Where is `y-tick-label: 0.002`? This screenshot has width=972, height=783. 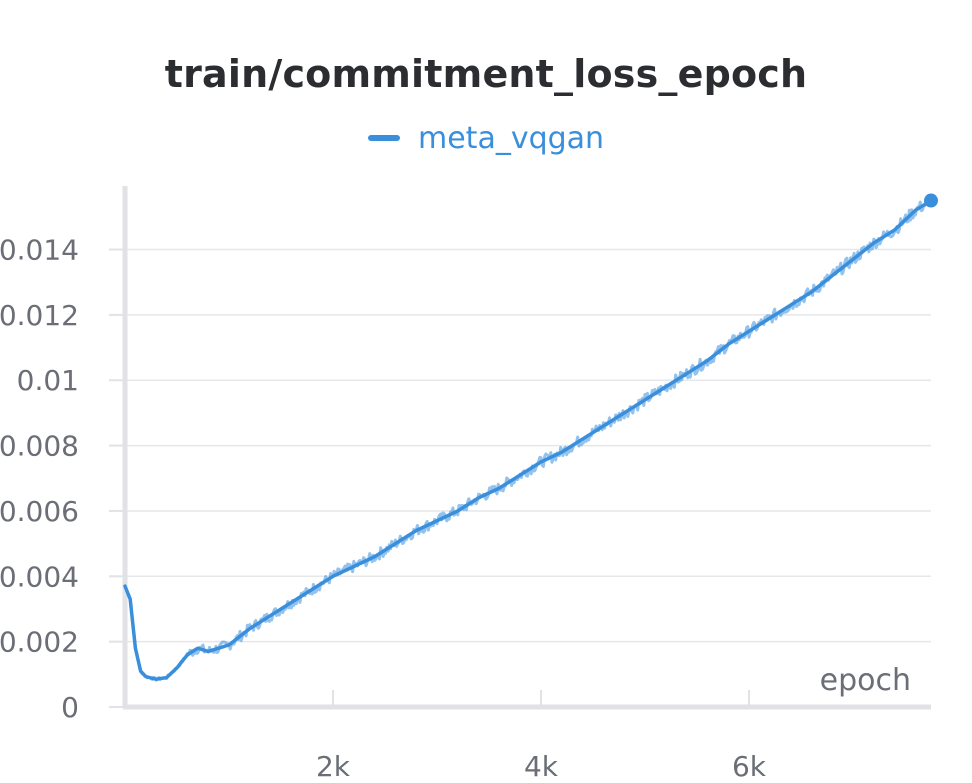
y-tick-label: 0.002 is located at coordinates (39, 642).